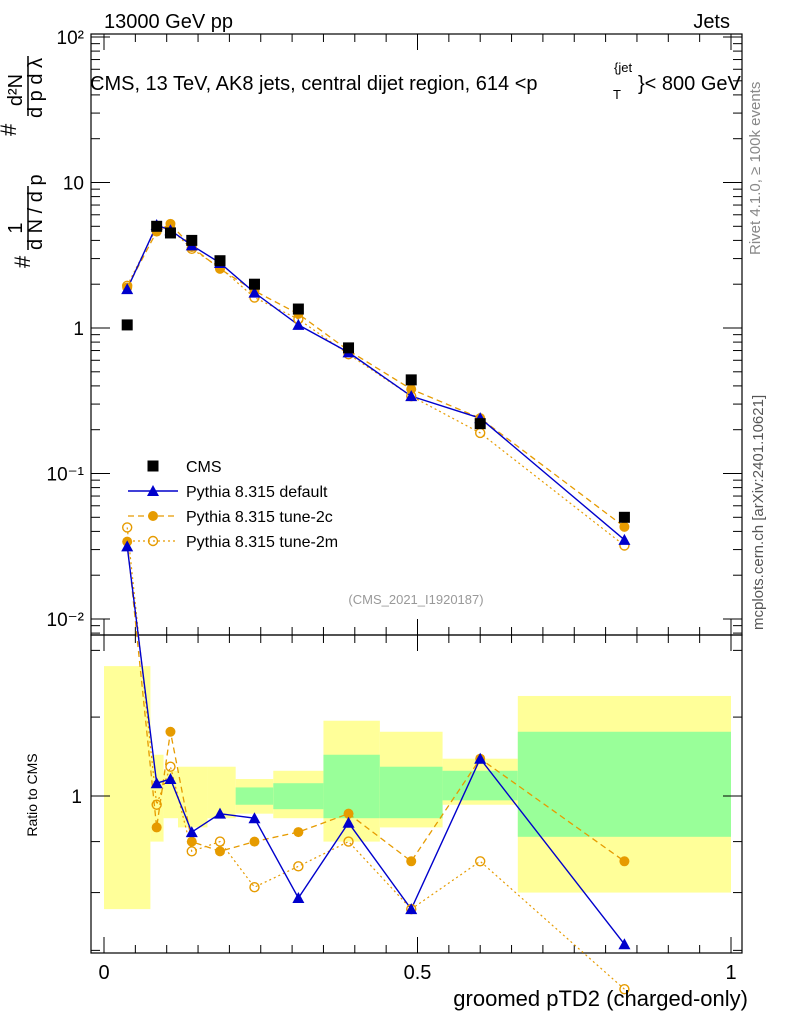  What do you see at coordinates (70, 38) in the screenshot?
I see `y-tick-label: 10²` at bounding box center [70, 38].